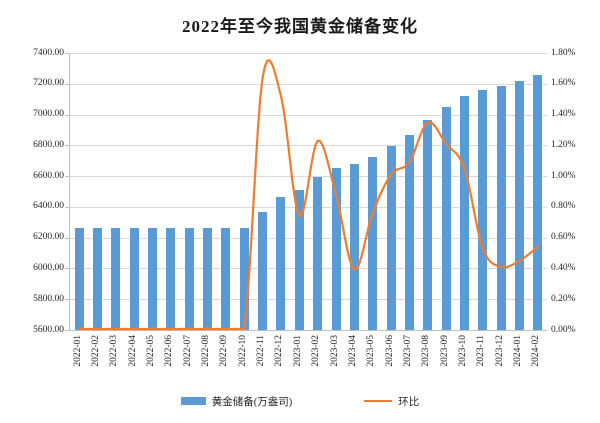 This screenshot has width=600, height=423. Describe the element at coordinates (48, 206) in the screenshot. I see `y-axis-left-label: 6400.00` at that location.